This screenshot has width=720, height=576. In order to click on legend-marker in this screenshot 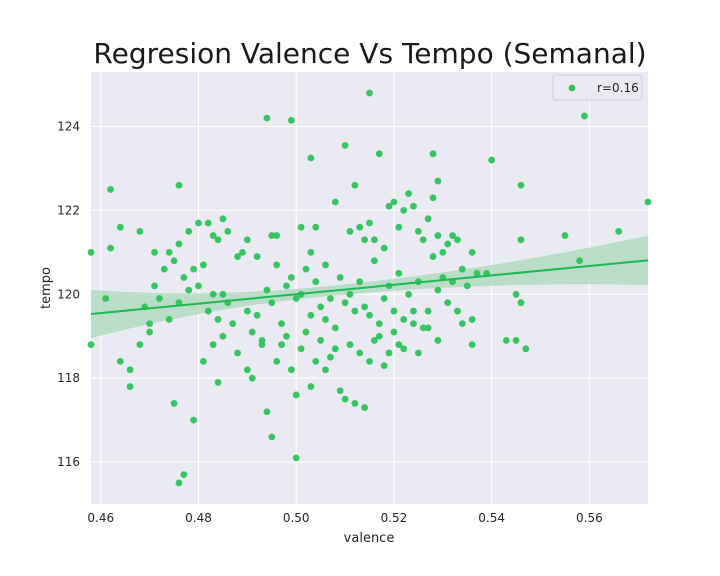, I will do `click(572, 88)`.